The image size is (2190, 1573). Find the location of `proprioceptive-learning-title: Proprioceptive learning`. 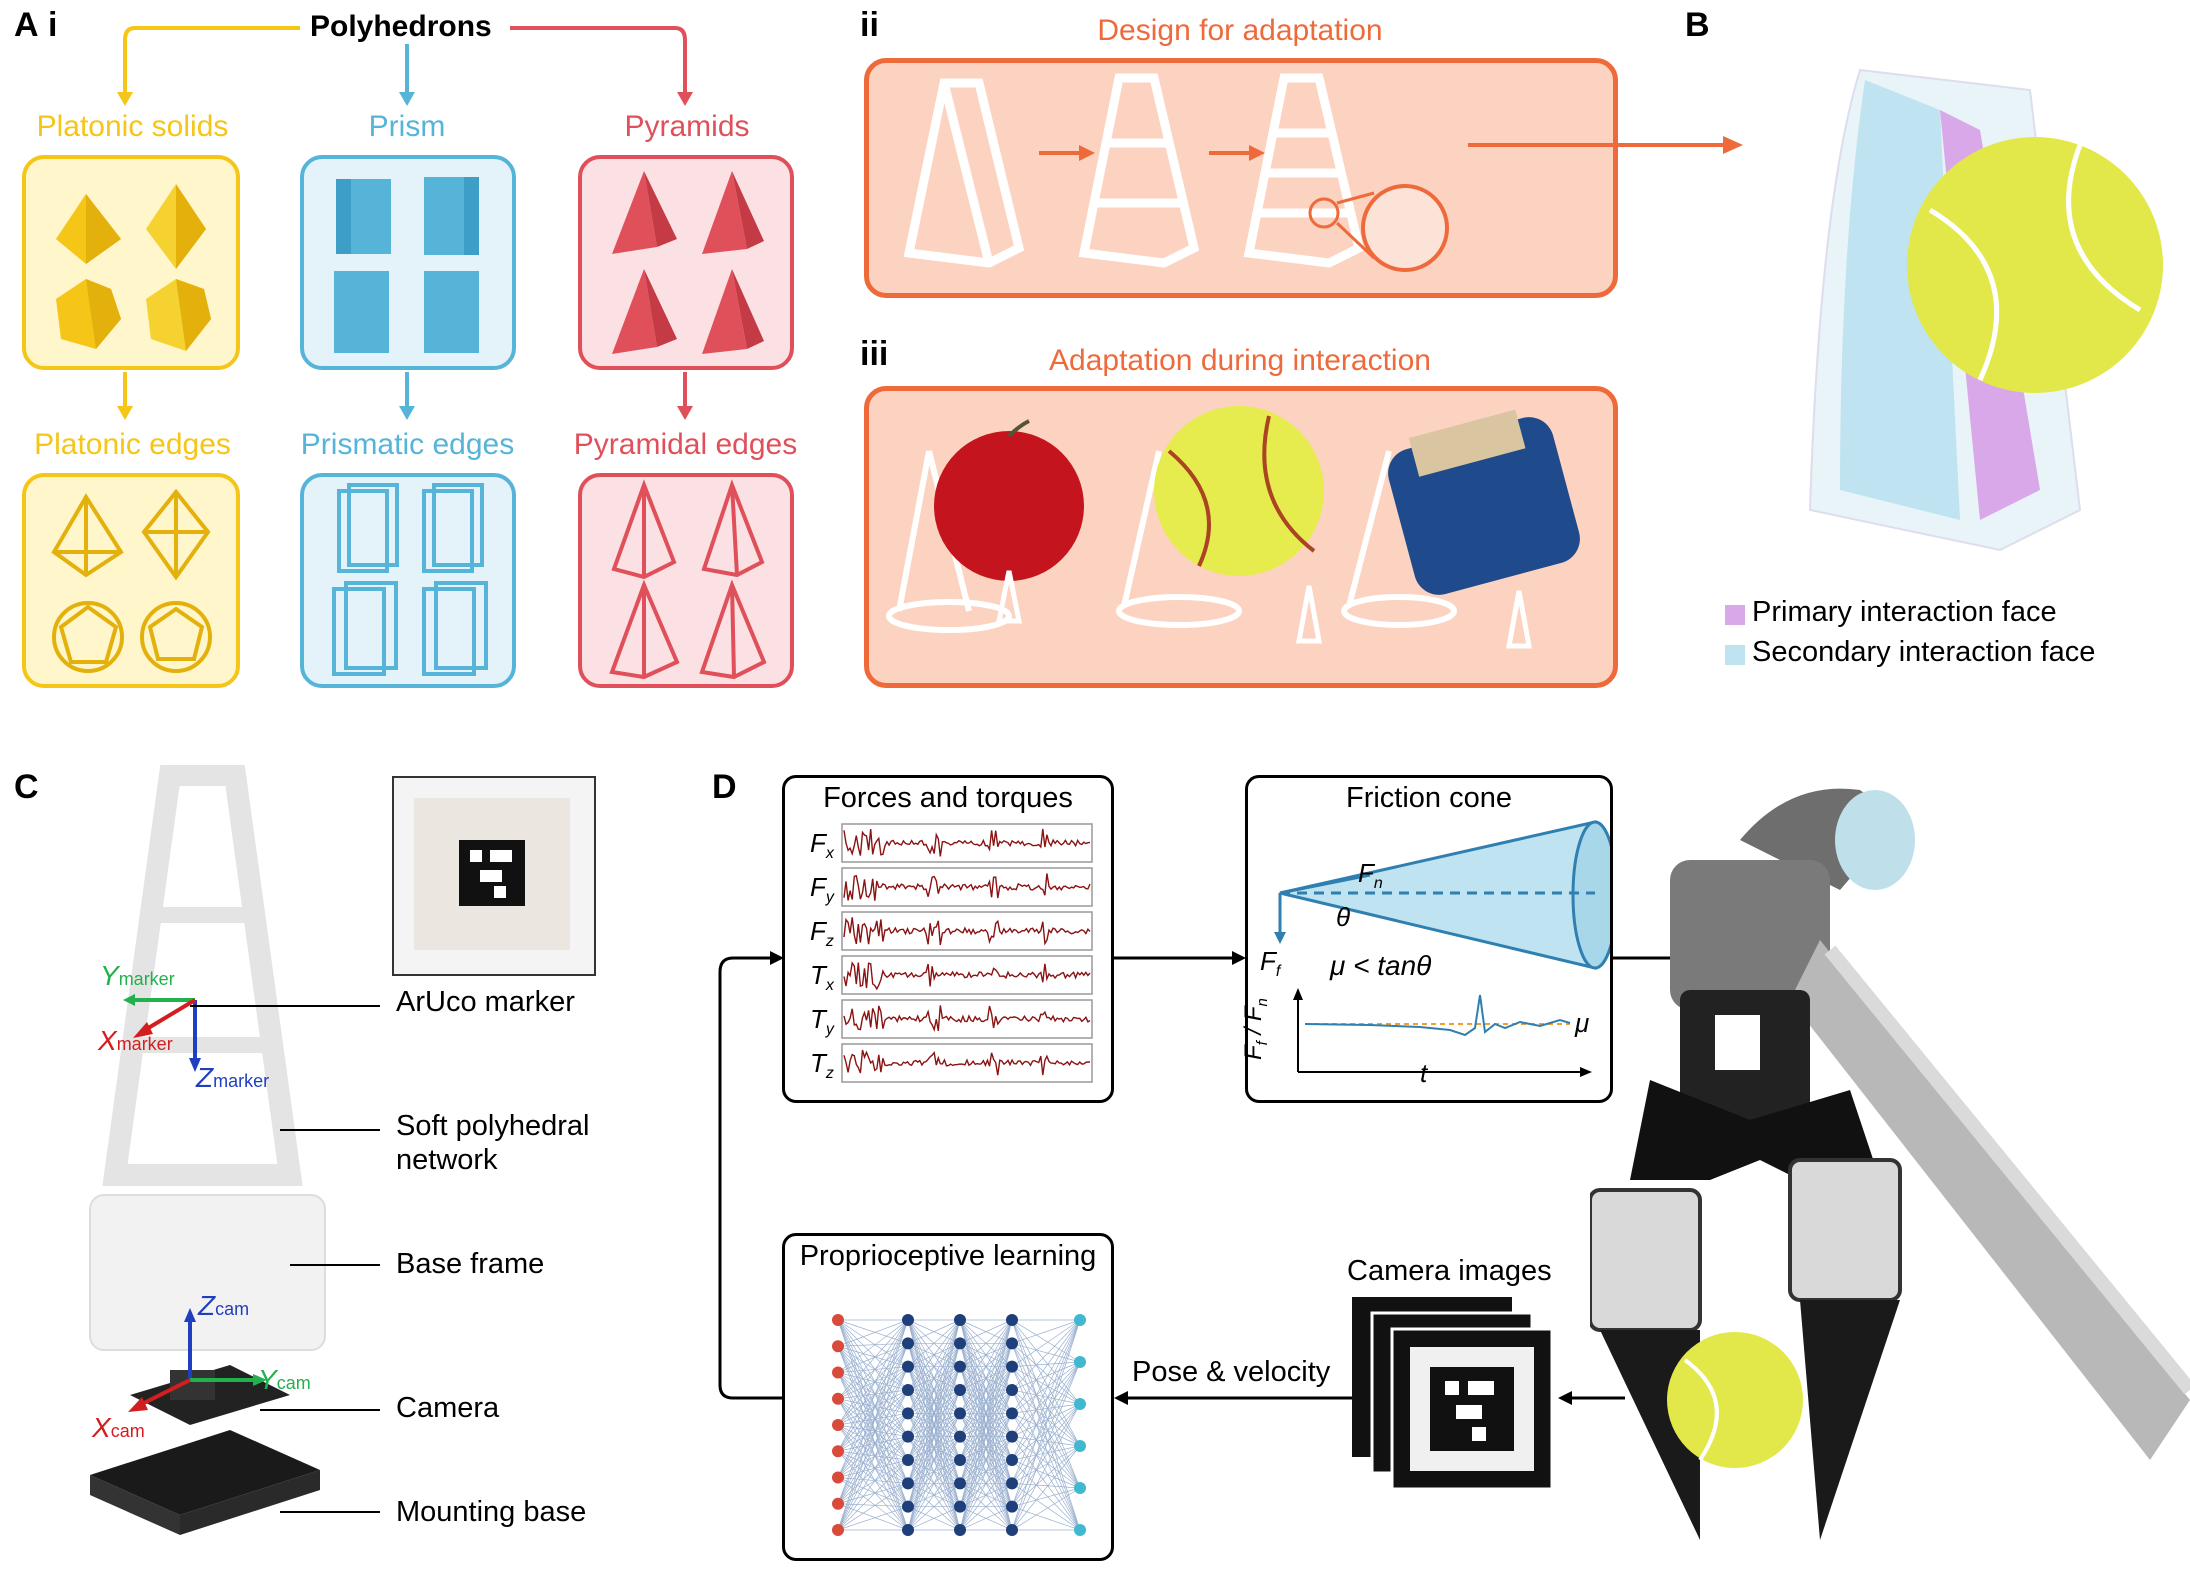

proprioceptive-learning-title: Proprioceptive learning is located at coordinates (948, 1256).